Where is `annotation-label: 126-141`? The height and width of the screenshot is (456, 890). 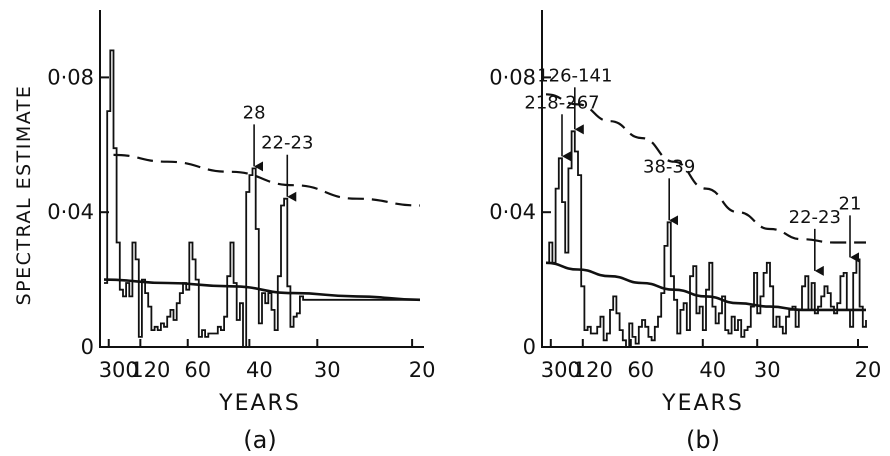
annotation-label: 126-141 is located at coordinates (574, 75).